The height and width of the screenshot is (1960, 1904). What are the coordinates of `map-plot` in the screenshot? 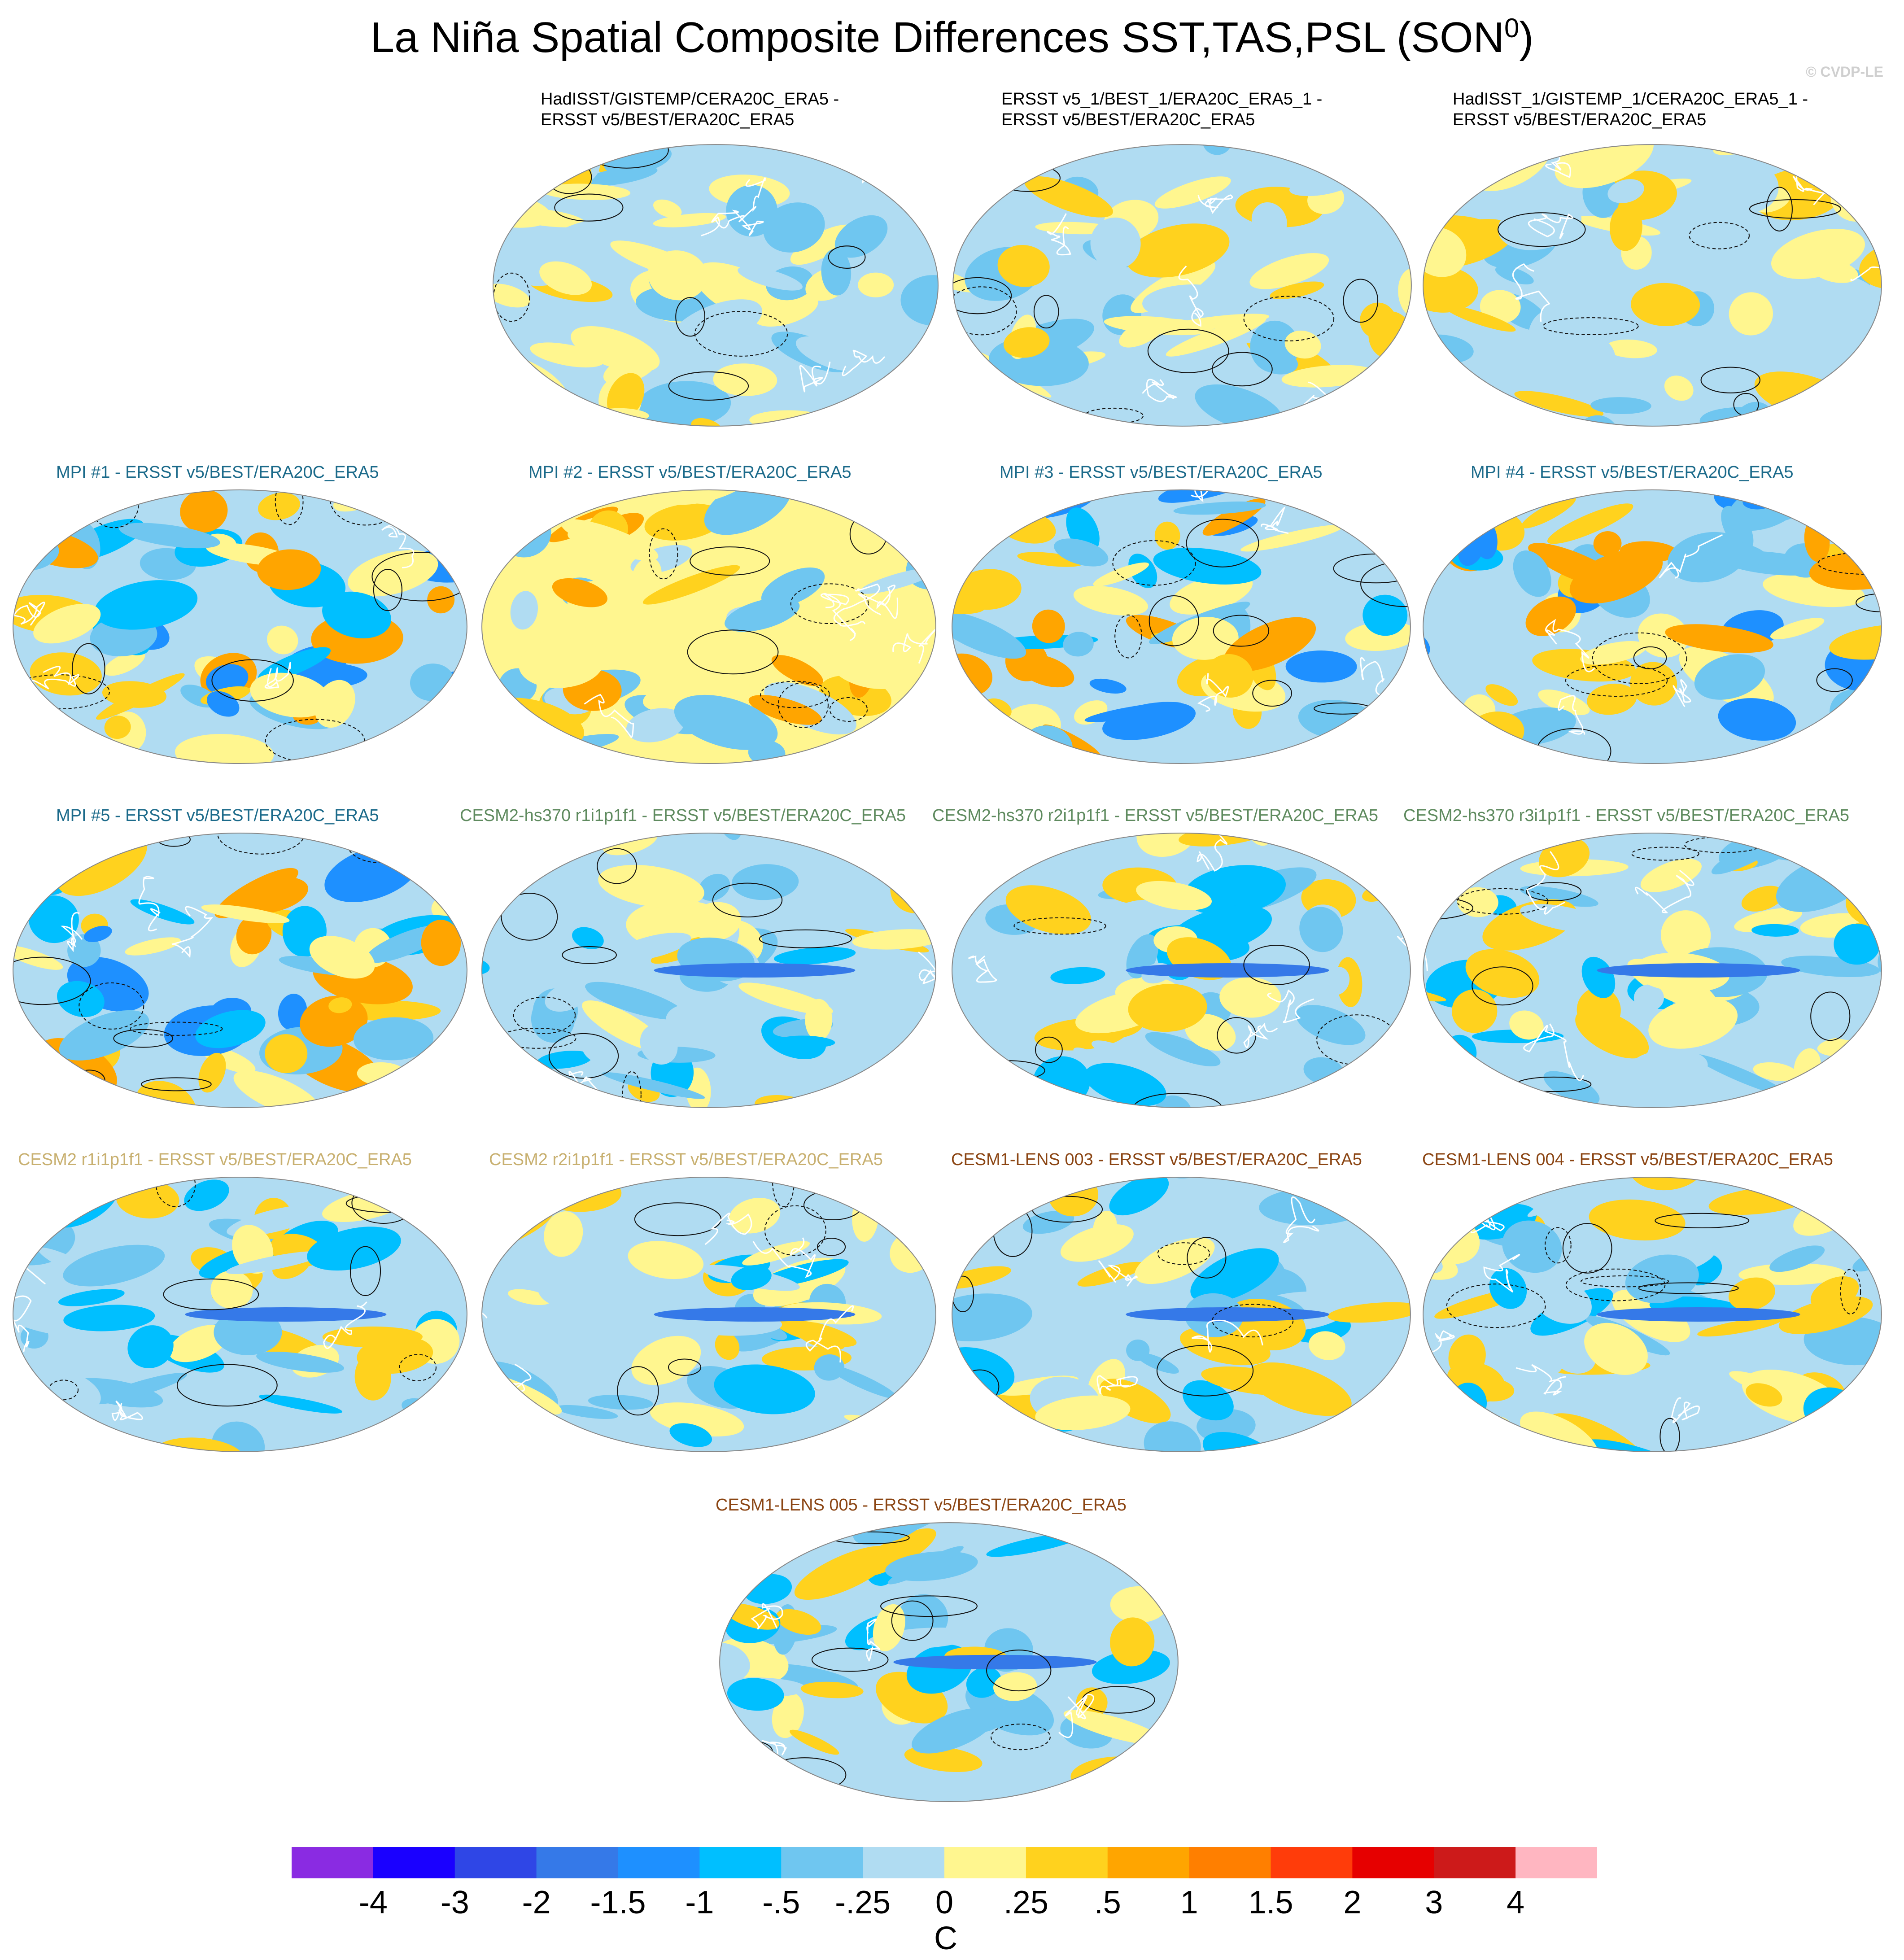 It's located at (949, 1662).